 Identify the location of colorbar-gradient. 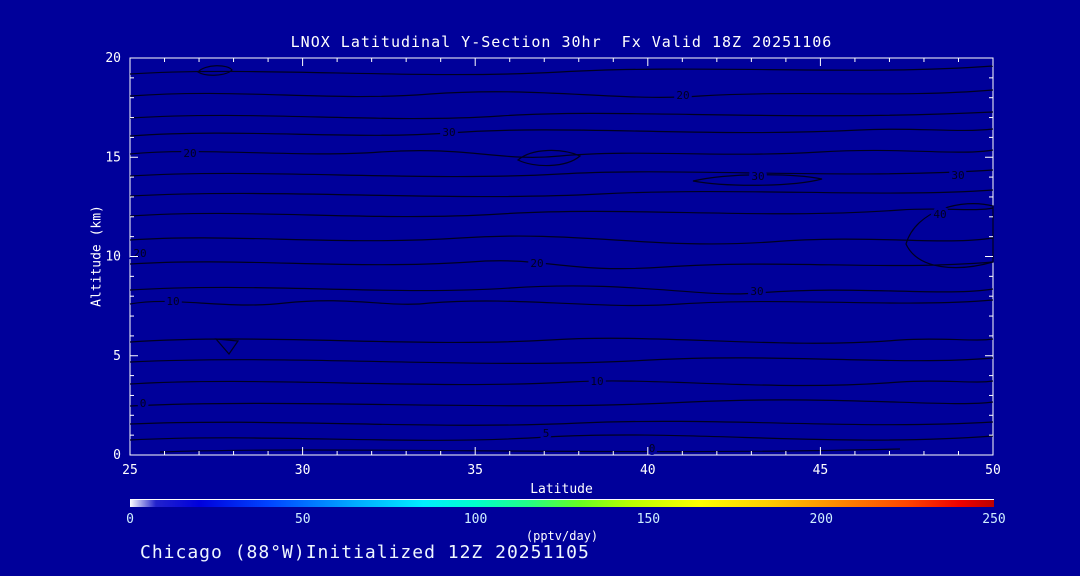
(562, 503).